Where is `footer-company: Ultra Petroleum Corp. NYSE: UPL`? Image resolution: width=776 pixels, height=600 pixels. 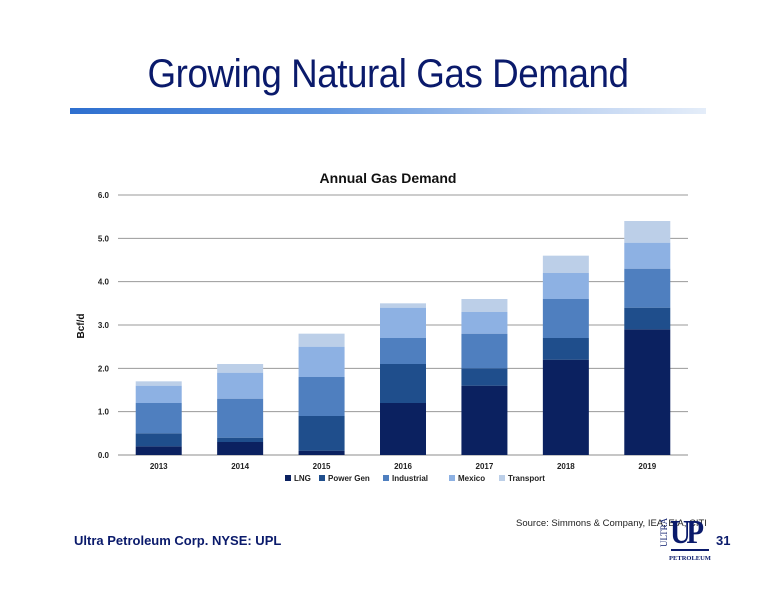
footer-company: Ultra Petroleum Corp. NYSE: UPL is located at coordinates (178, 540).